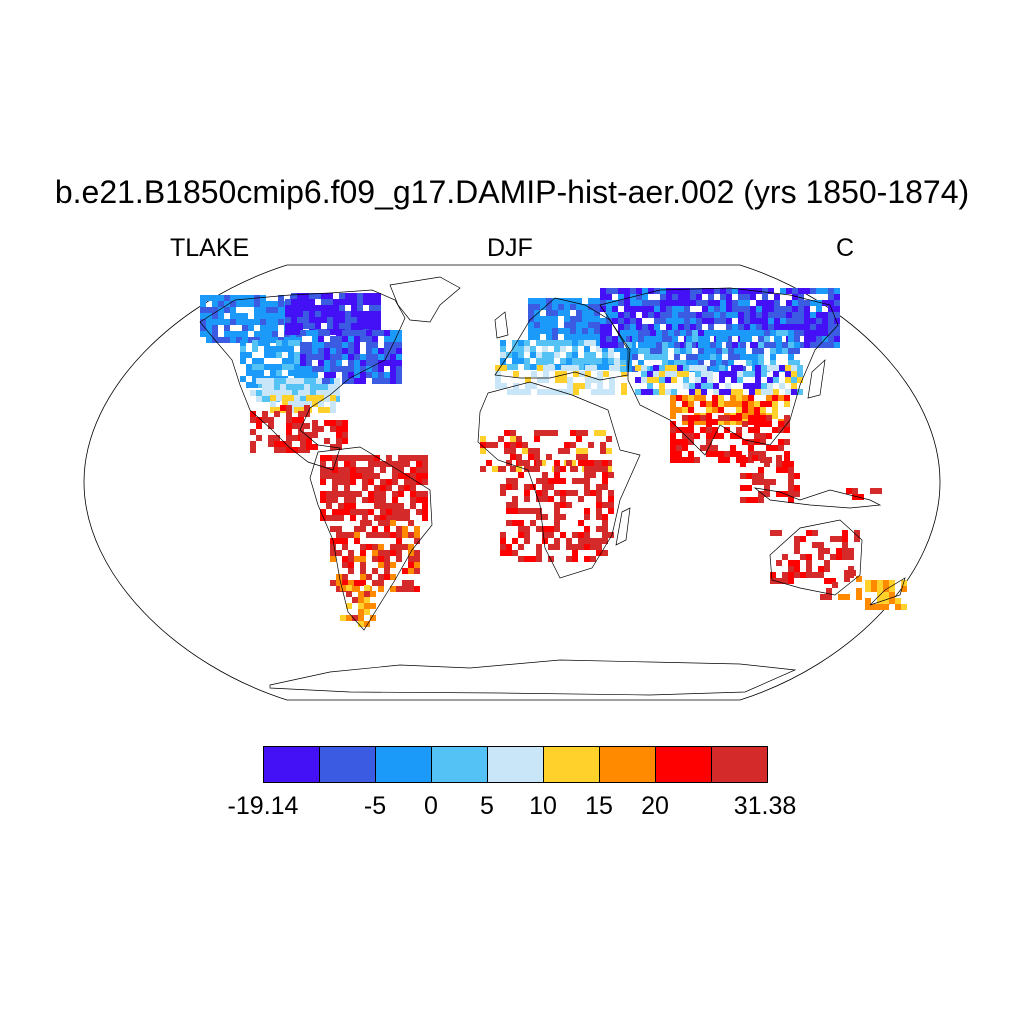  Describe the element at coordinates (501, 325) in the screenshot. I see `uk-coast` at that location.